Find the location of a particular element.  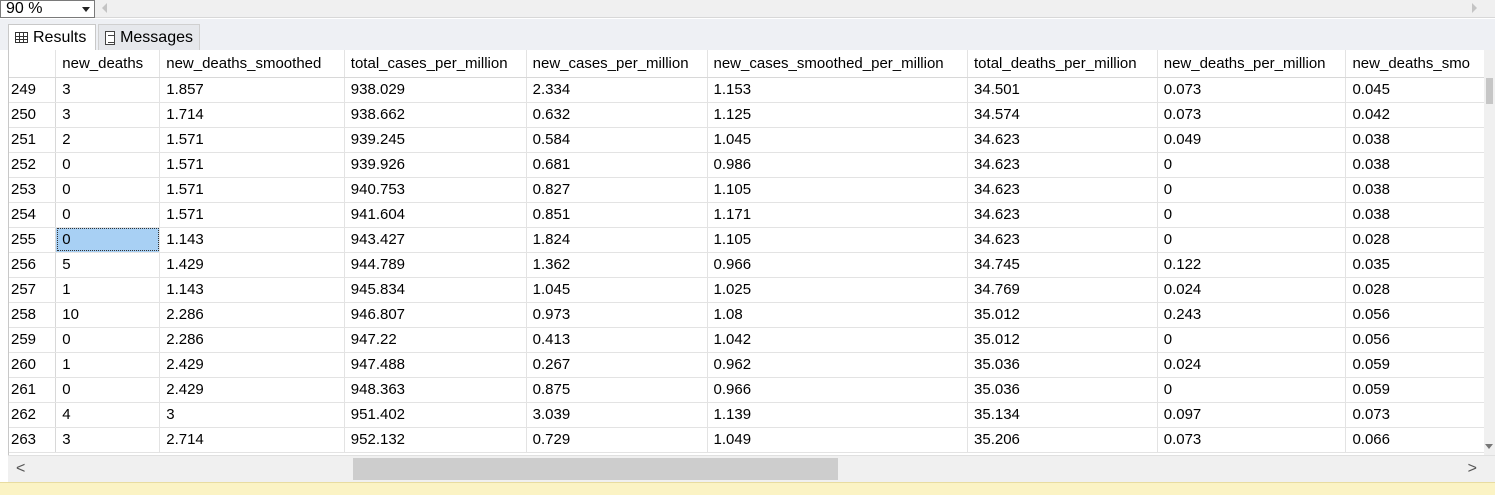

cell-new_deaths_smo: 0.045 is located at coordinates (1420, 90).